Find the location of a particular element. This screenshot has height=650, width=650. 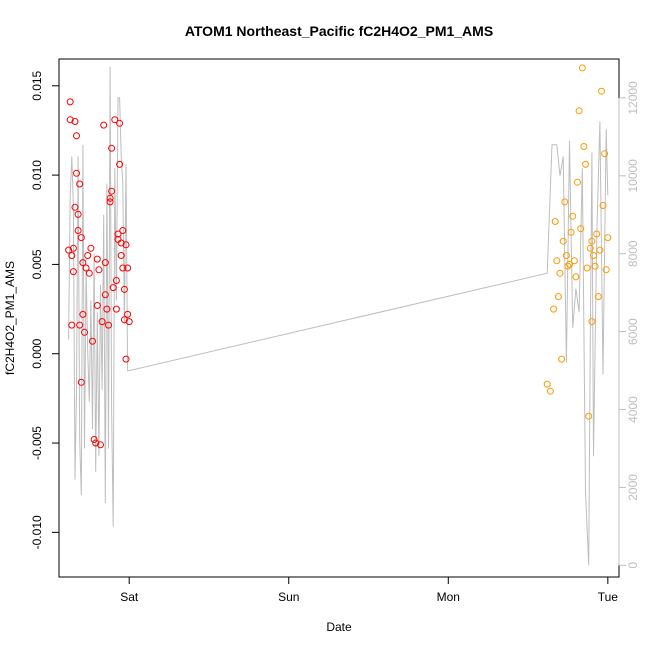

x-tick-label: Tue is located at coordinates (608, 597).